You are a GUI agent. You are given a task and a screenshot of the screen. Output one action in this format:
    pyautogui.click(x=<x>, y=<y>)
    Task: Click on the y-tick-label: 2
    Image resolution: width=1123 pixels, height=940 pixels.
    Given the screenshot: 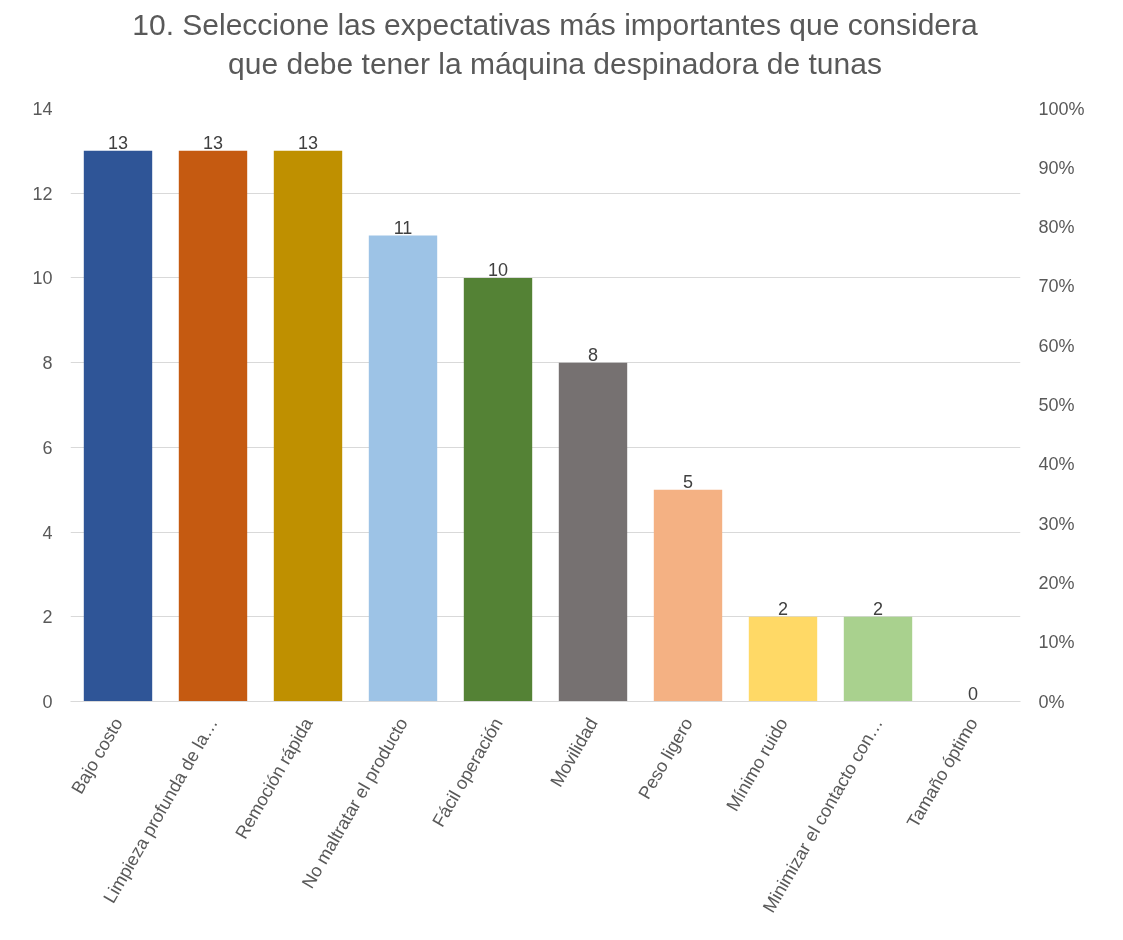 What is the action you would take?
    pyautogui.click(x=47, y=617)
    